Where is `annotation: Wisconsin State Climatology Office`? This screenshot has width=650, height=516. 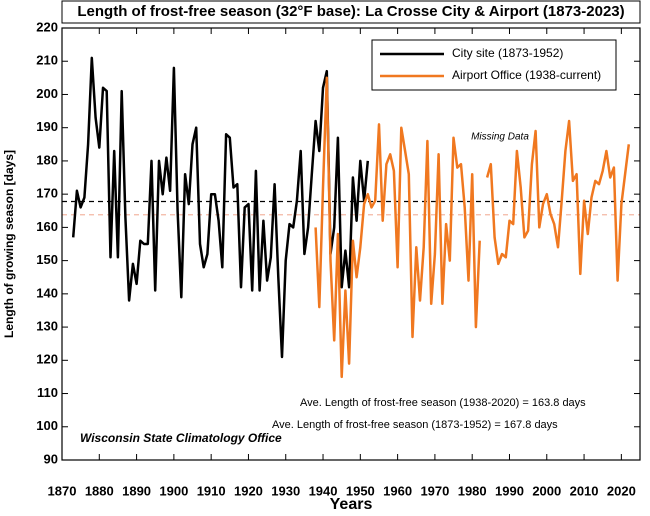
annotation: Wisconsin State Climatology Office is located at coordinates (181, 438).